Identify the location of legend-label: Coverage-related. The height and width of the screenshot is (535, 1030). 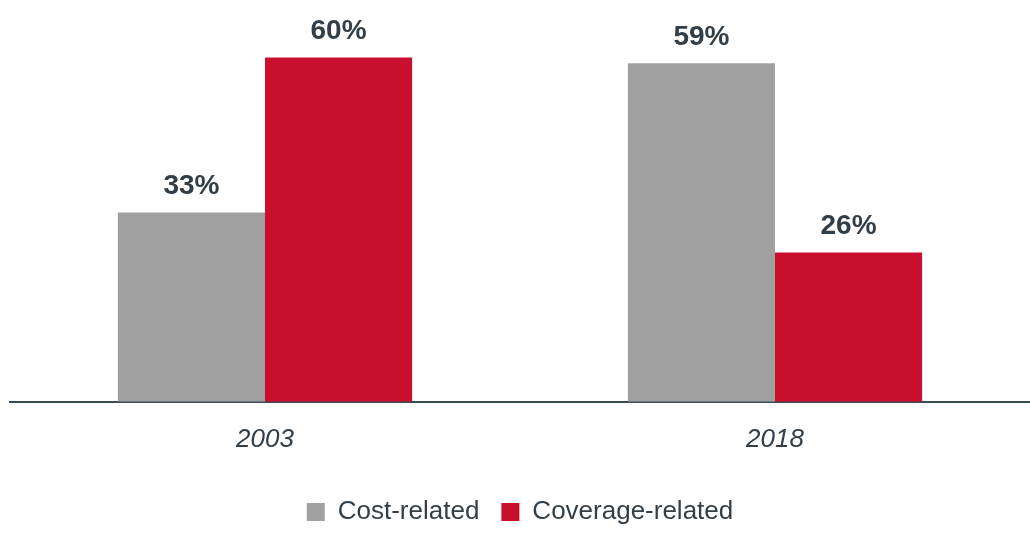
(633, 510).